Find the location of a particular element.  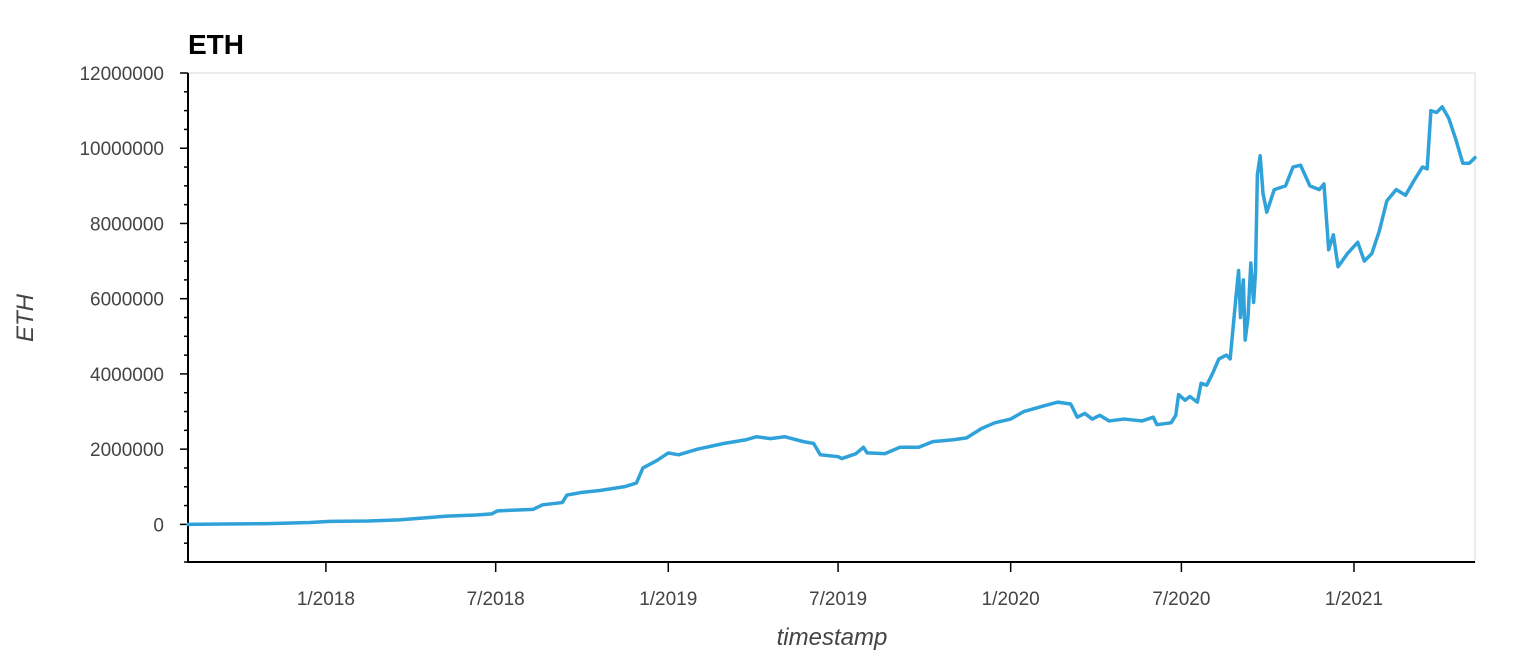

x-tick-label: 1/2020 is located at coordinates (1011, 599).